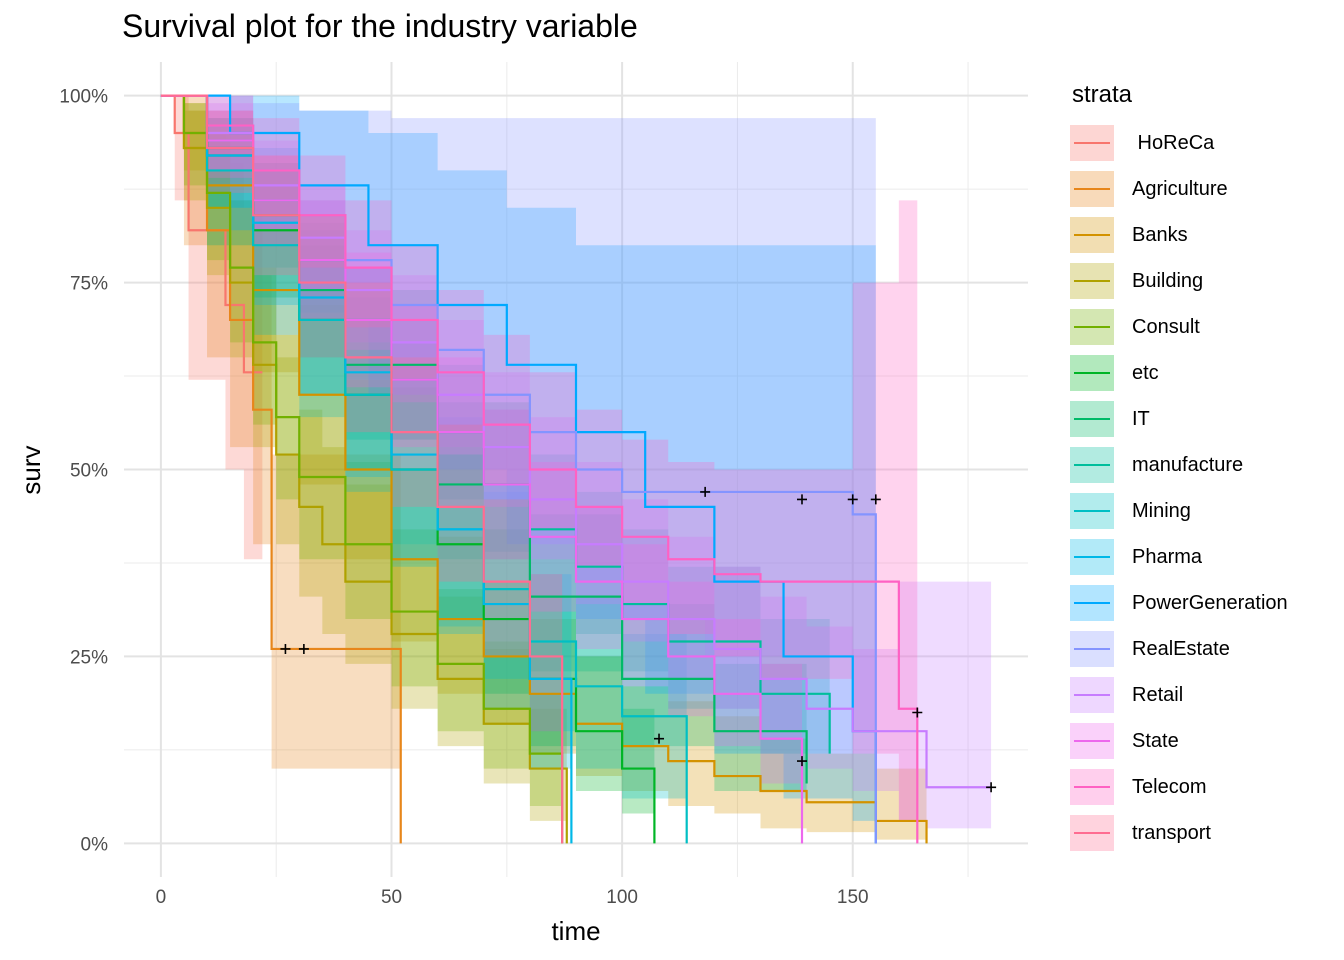  I want to click on legend-label: RealEstate, so click(1181, 648).